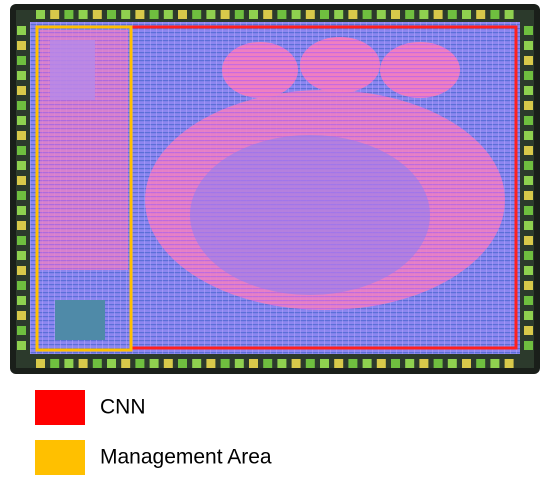 The height and width of the screenshot is (481, 550). Describe the element at coordinates (420, 70) in the screenshot. I see `logic-cluster` at that location.